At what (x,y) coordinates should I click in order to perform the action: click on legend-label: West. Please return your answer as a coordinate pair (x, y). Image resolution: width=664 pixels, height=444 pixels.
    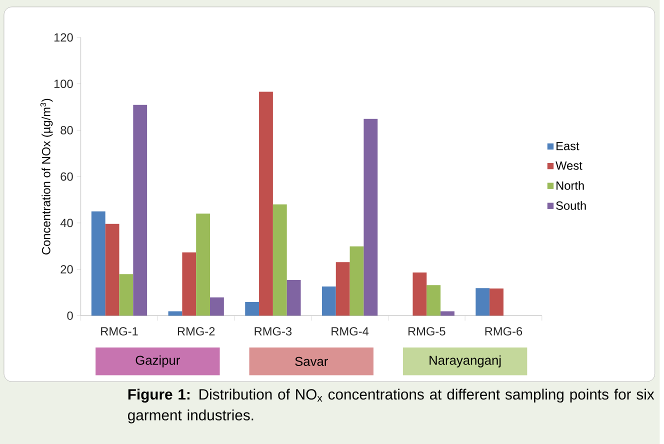
    Looking at the image, I should click on (569, 165).